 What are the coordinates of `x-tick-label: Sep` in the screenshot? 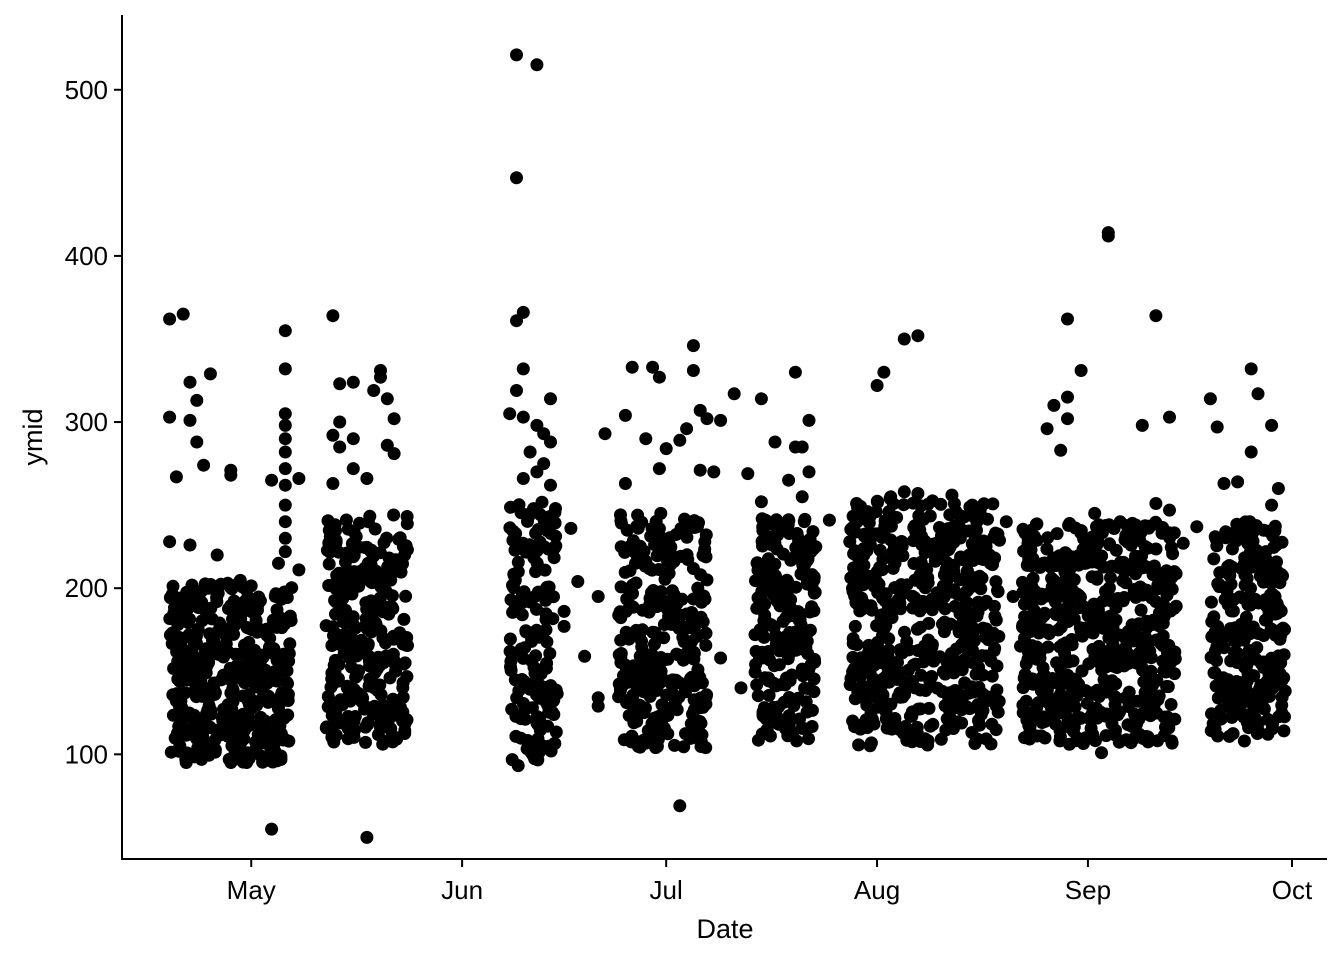 It's located at (1088, 890).